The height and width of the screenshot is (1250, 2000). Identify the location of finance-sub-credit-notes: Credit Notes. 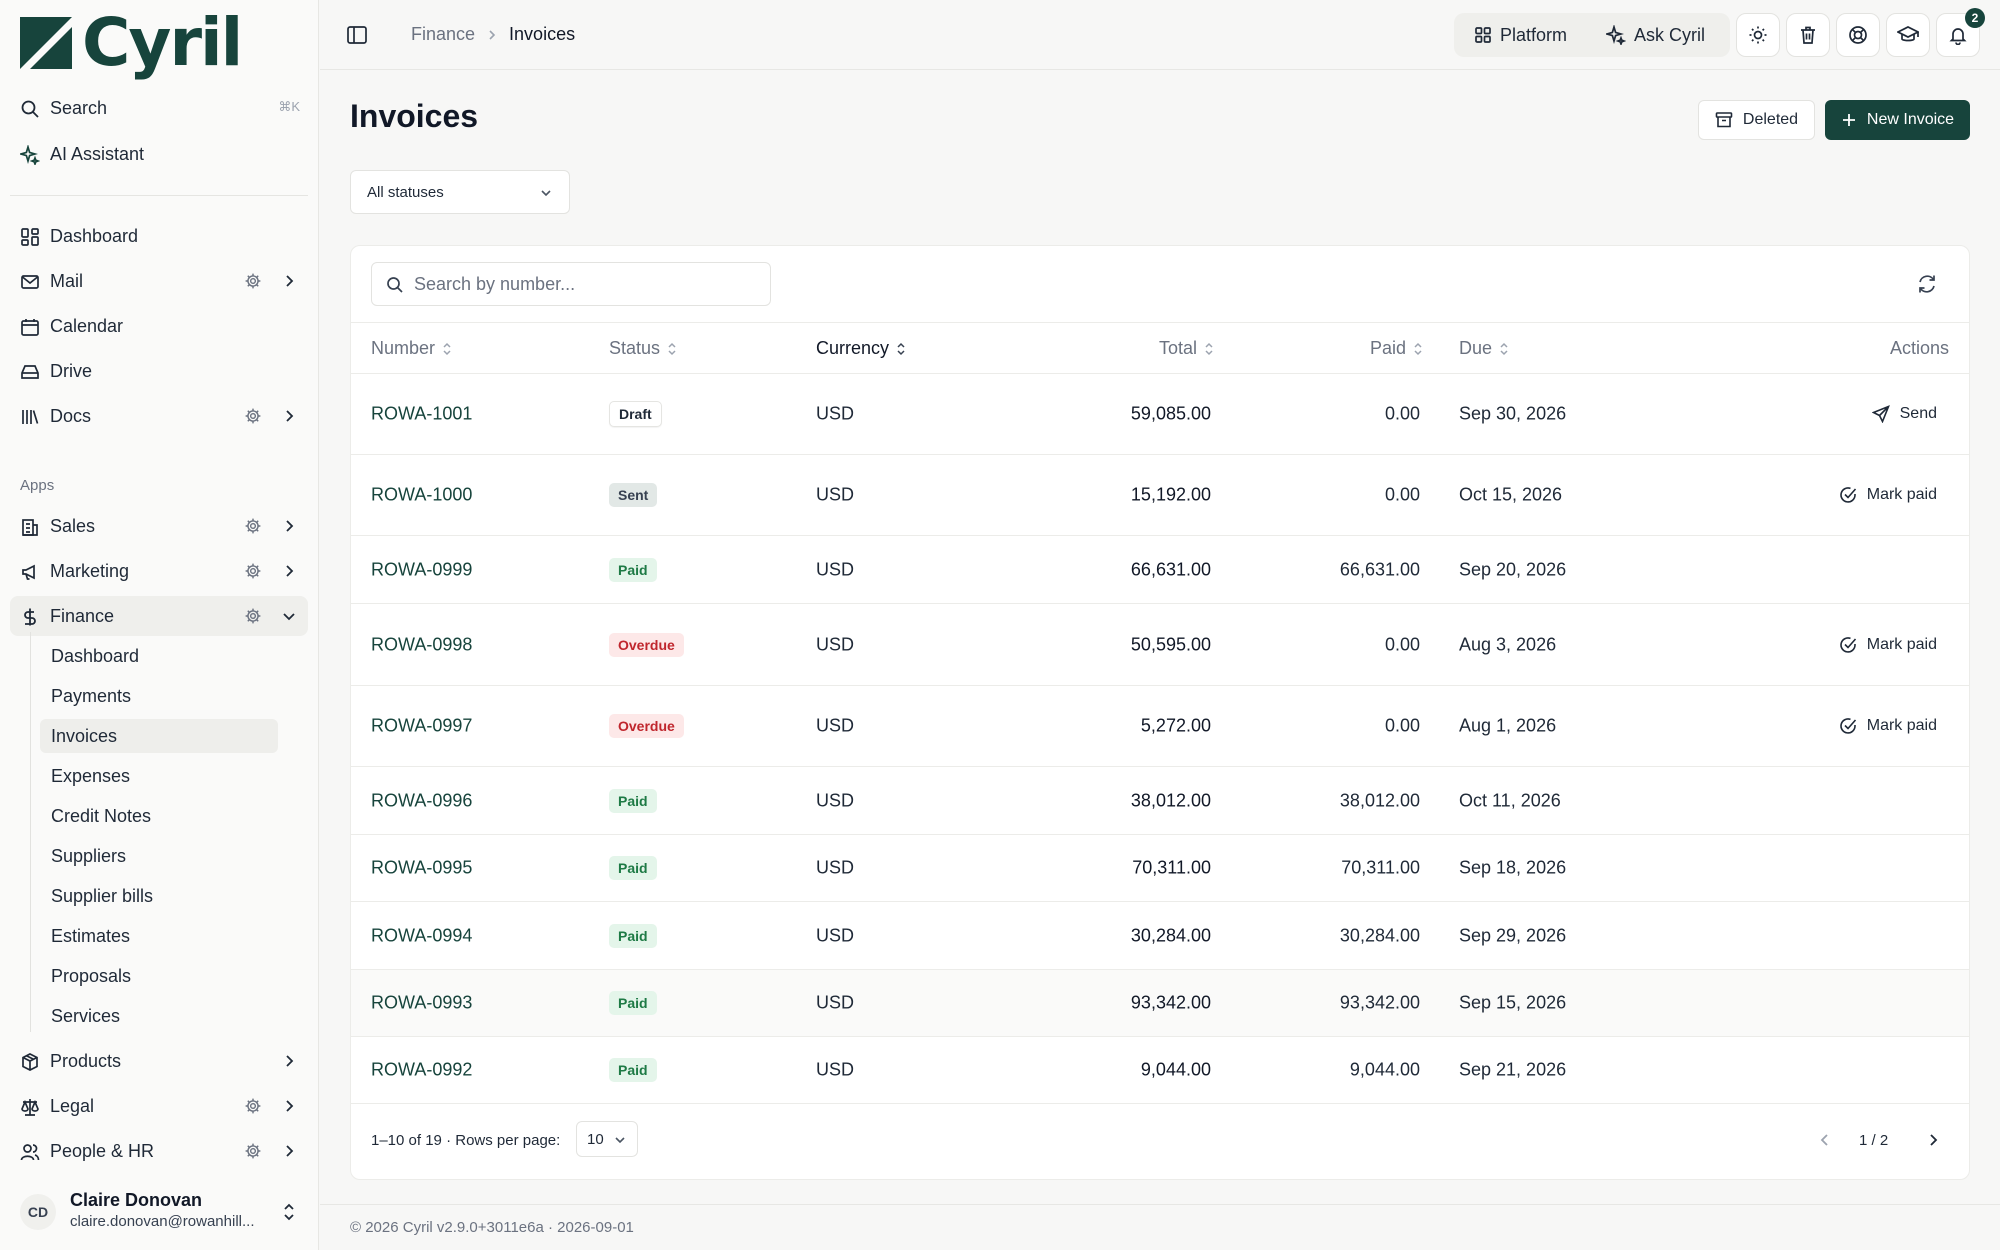
(101, 815).